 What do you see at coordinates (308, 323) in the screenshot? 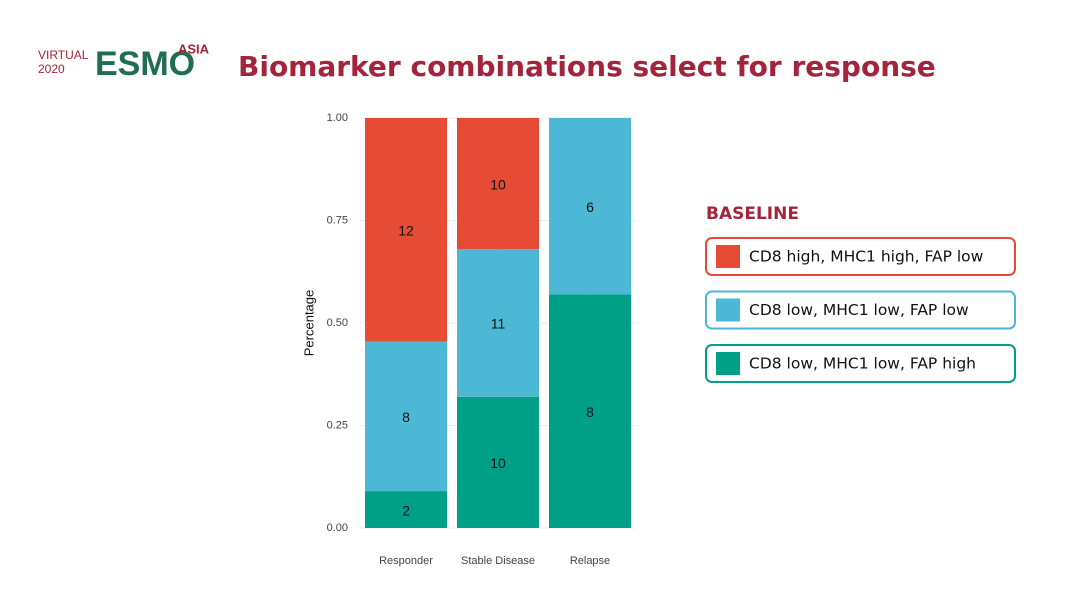
I see `y-axis-label: Percentage` at bounding box center [308, 323].